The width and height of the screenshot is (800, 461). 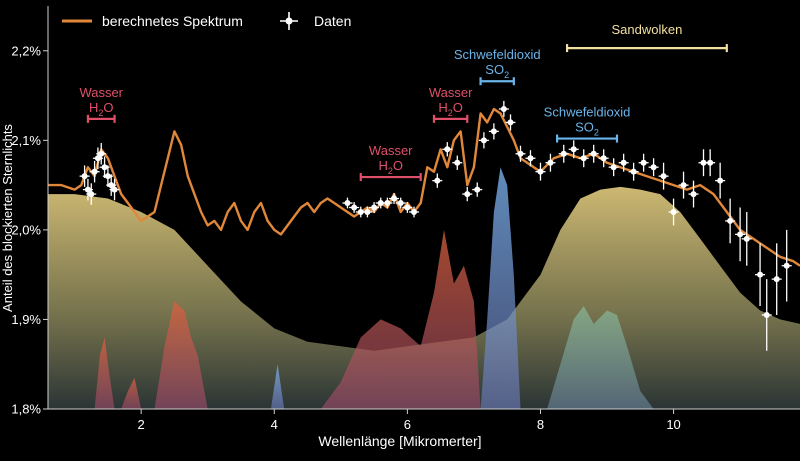 I want to click on legend-label-data: Daten, so click(x=332, y=21).